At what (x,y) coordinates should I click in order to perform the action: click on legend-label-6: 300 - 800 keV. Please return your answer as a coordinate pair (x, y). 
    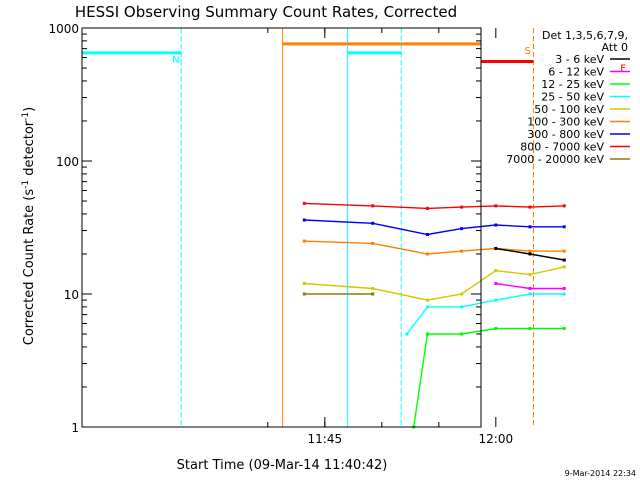
    Looking at the image, I should click on (565, 134).